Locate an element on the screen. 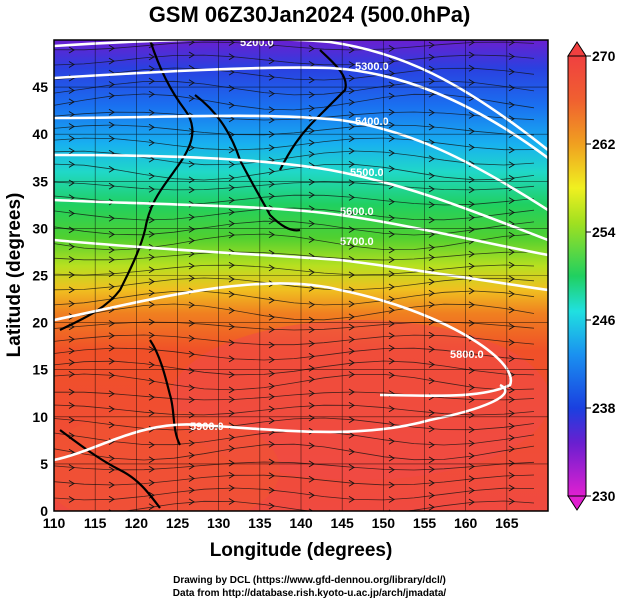  colorbar-tick-label: 230 is located at coordinates (604, 496).